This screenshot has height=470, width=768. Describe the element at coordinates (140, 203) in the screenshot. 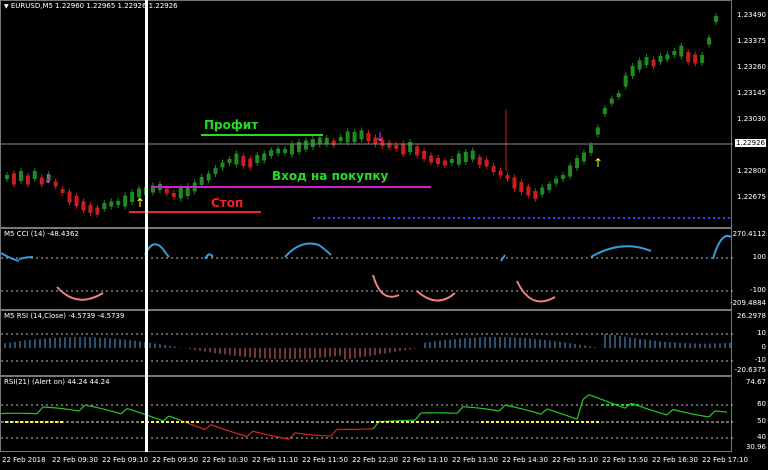

I see `buy-arrow-icon: ↑` at that location.